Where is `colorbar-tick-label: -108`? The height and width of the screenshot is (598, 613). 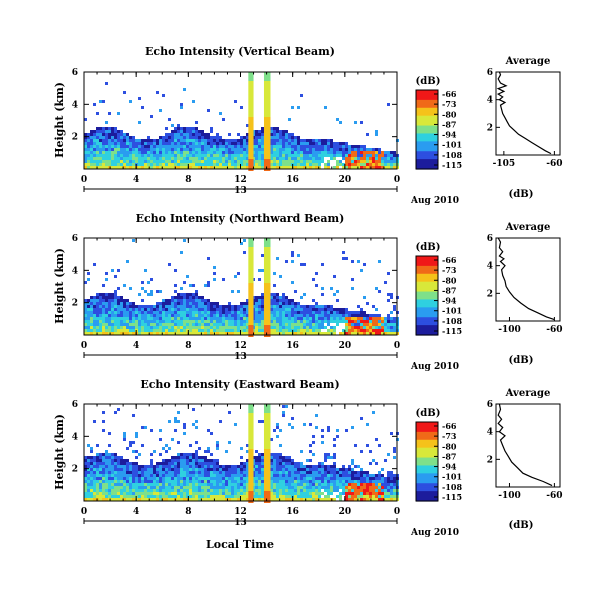
colorbar-tick-label: -108 is located at coordinates (452, 321).